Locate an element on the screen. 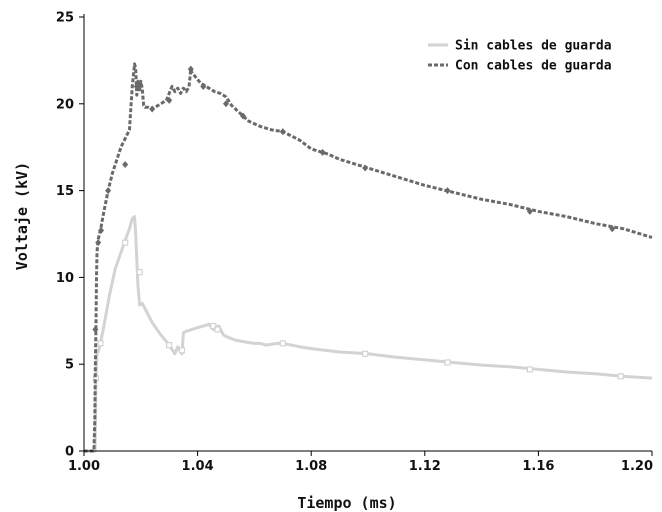 The image size is (662, 512). y-tick-label: 25 is located at coordinates (65, 18).